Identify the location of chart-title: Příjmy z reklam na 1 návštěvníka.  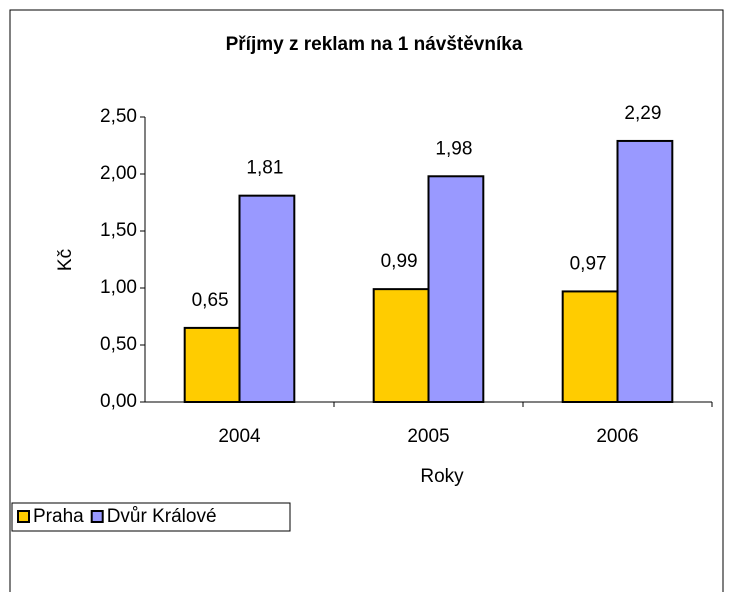
(374, 44).